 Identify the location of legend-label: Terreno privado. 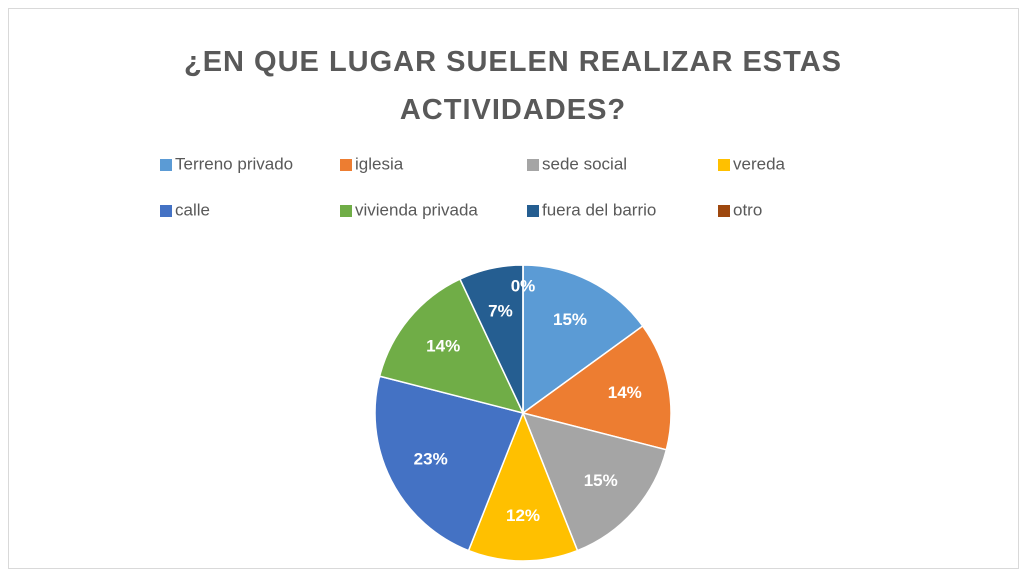
(234, 163).